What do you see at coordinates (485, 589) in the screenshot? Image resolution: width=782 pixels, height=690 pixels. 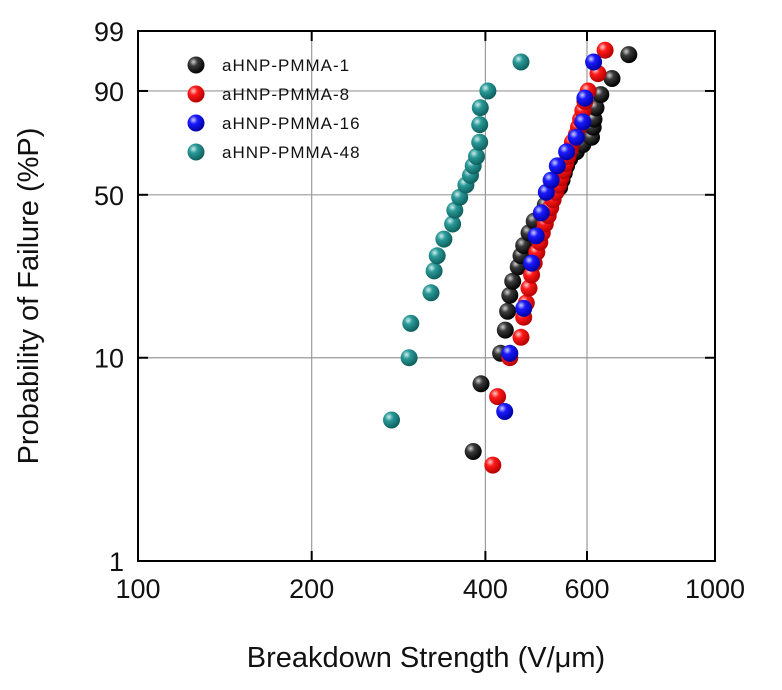 I see `x-tick-label: 400` at bounding box center [485, 589].